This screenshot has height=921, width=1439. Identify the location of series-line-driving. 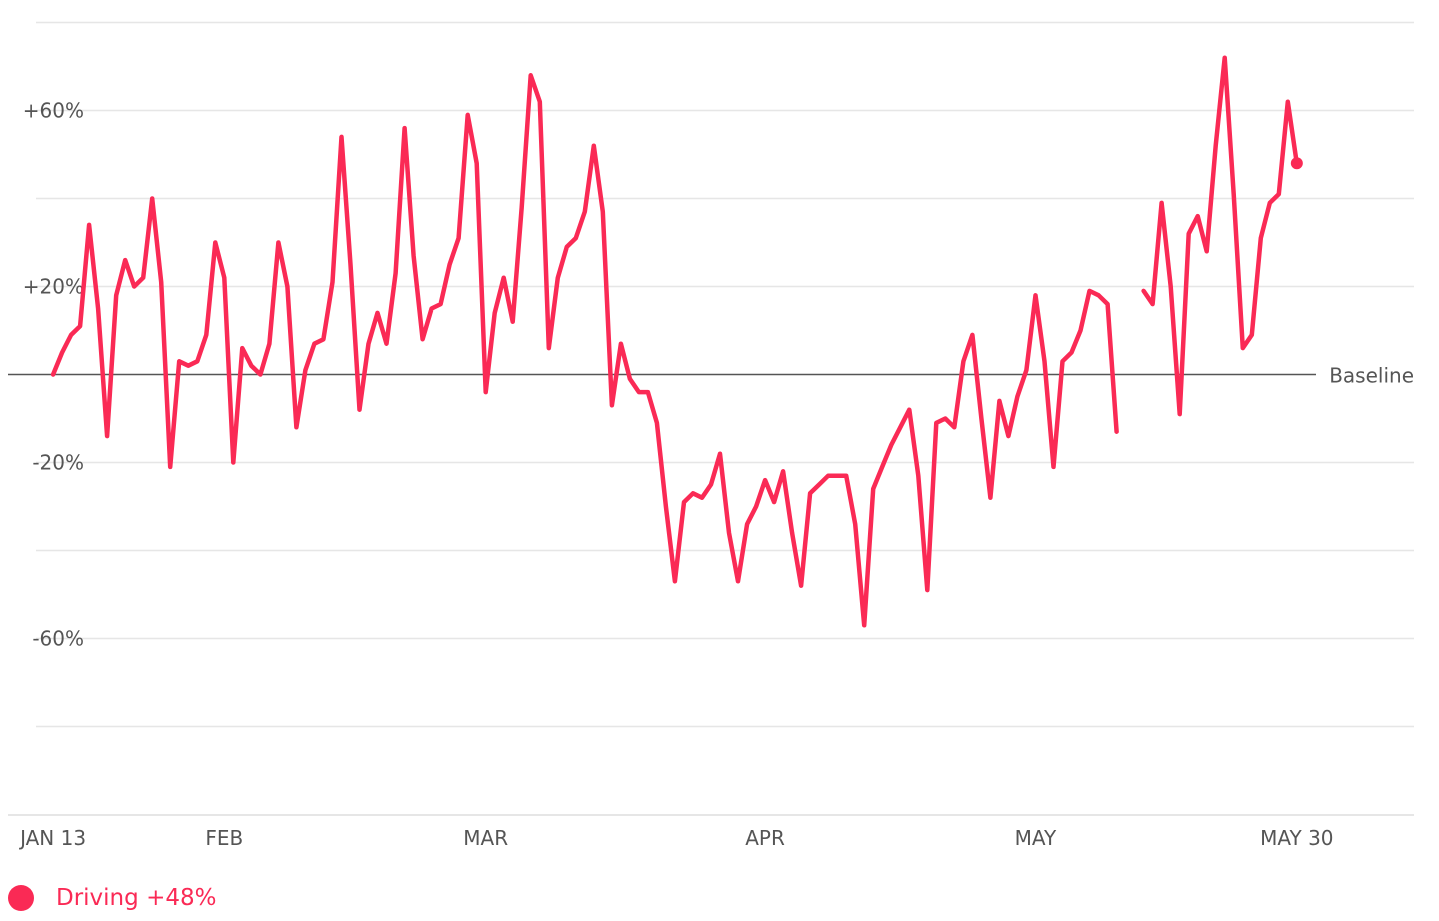
(1220, 236).